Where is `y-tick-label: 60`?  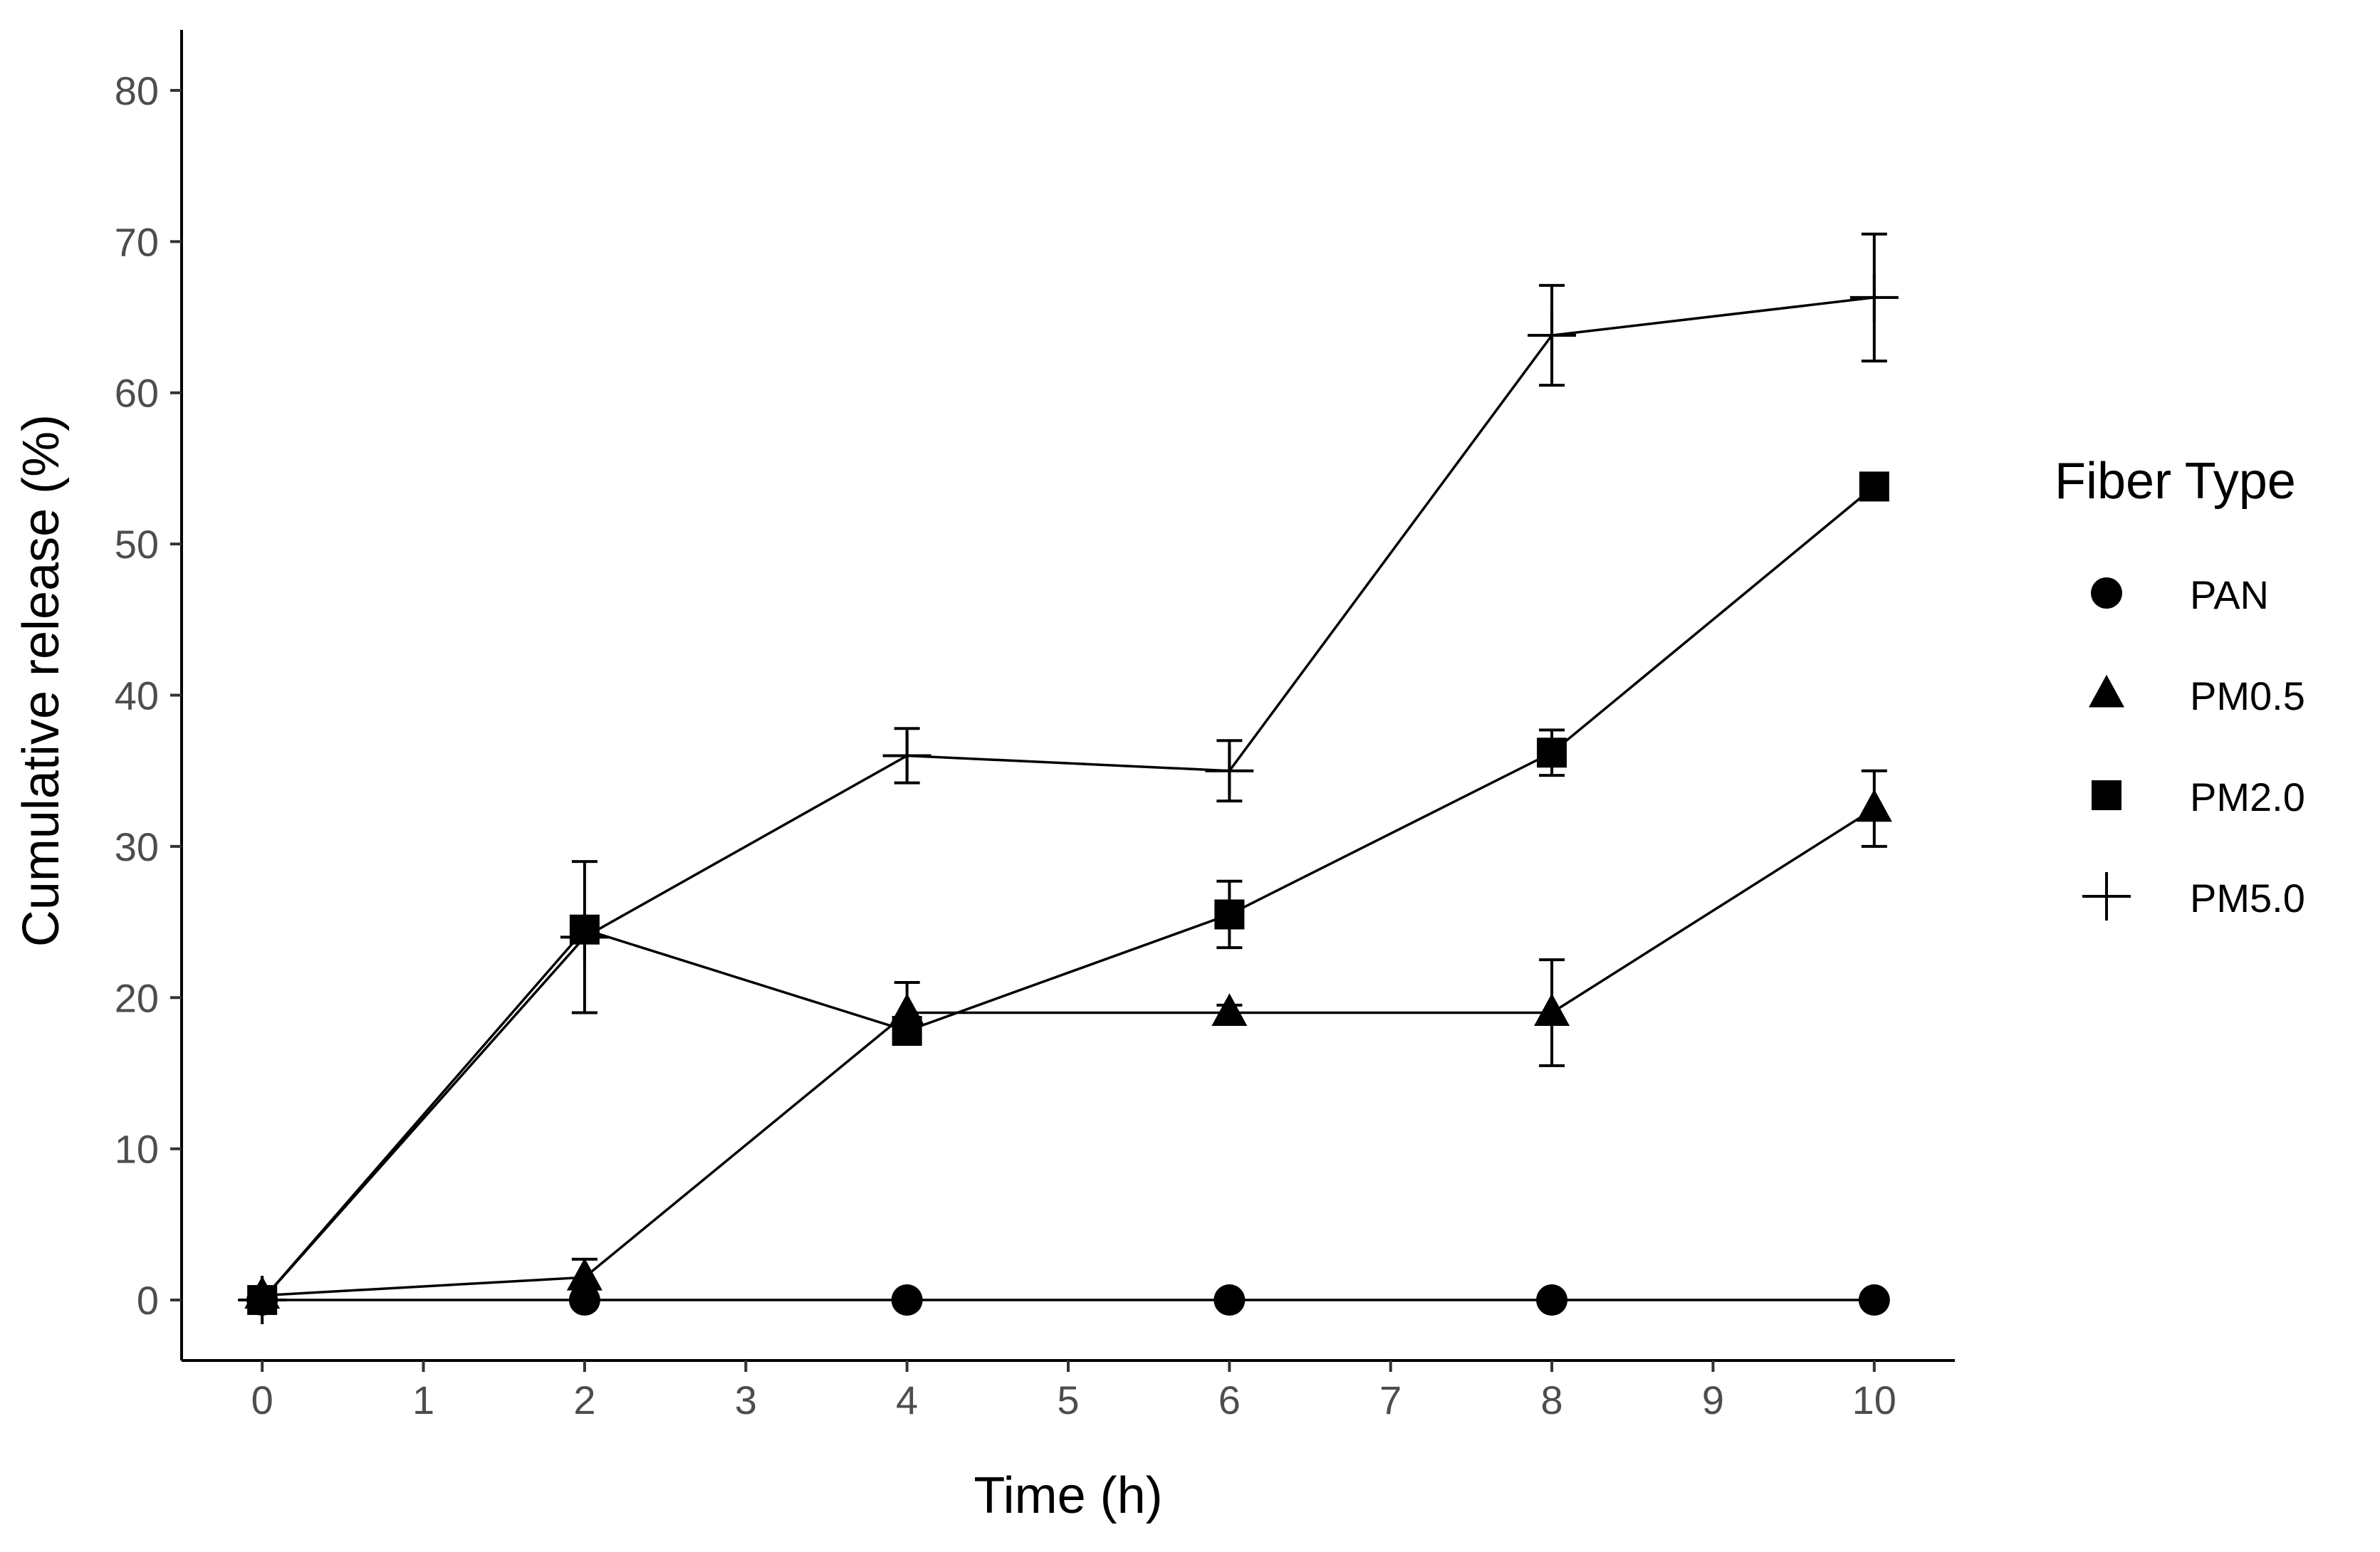
y-tick-label: 60 is located at coordinates (137, 393).